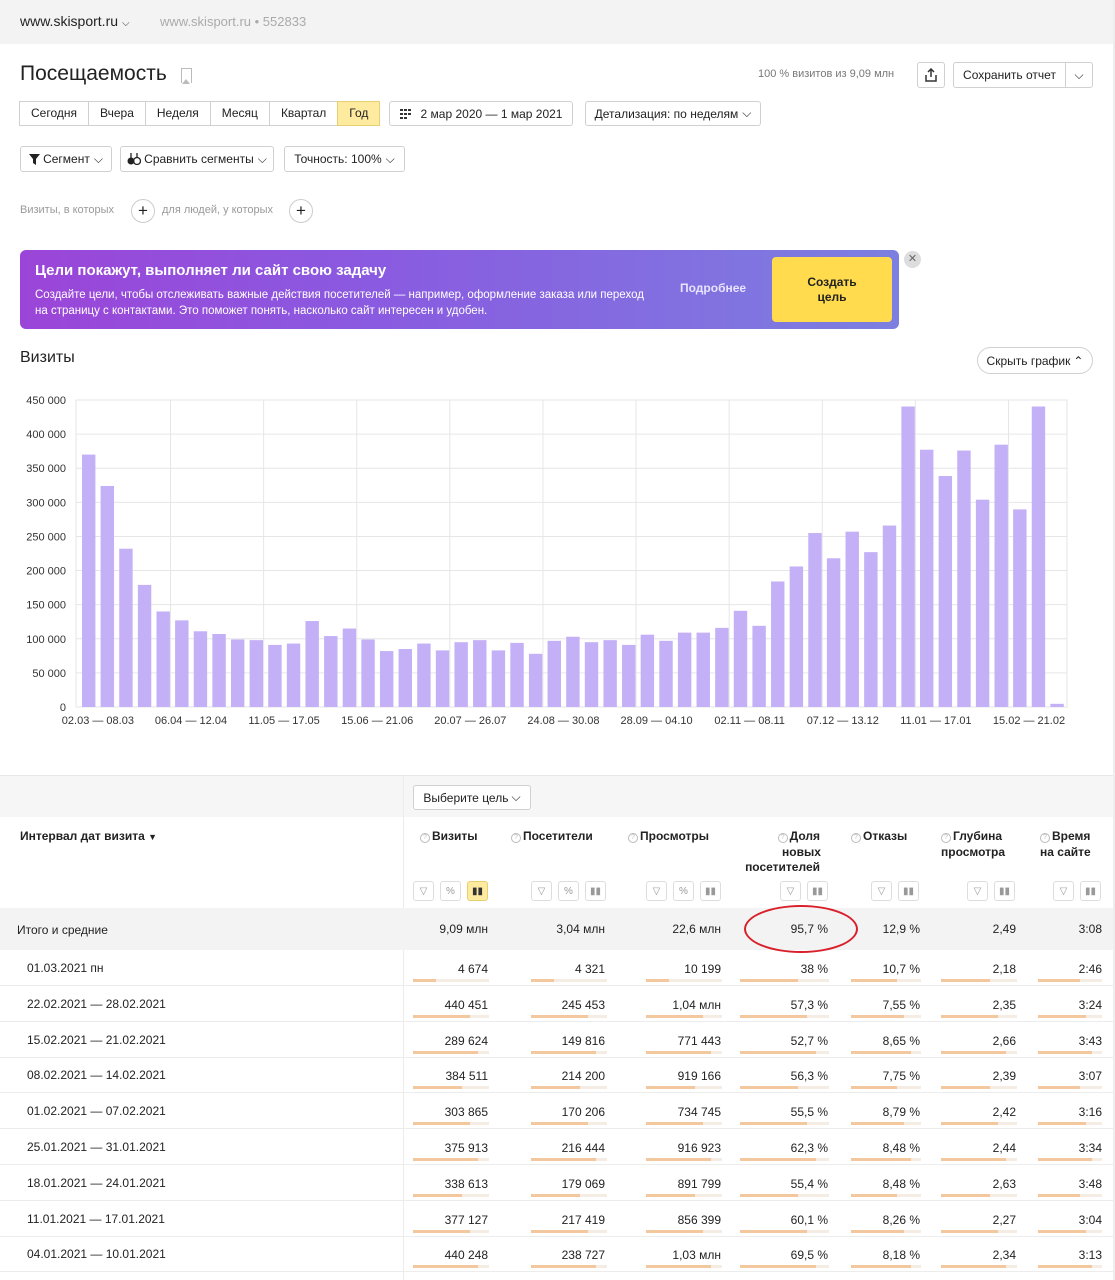  I want to click on add-people-condition-button: +, so click(301, 211).